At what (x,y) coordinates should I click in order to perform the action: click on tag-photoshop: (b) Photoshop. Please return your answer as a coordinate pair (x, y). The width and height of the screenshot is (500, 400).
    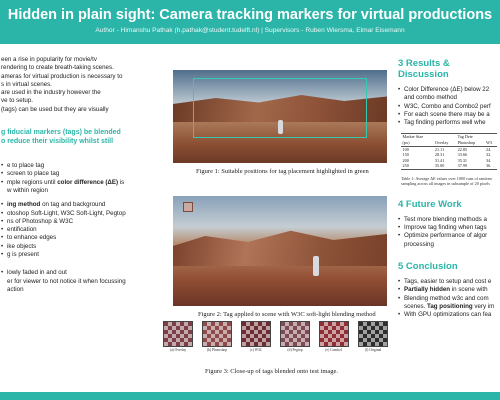
    Looking at the image, I should click on (217, 337).